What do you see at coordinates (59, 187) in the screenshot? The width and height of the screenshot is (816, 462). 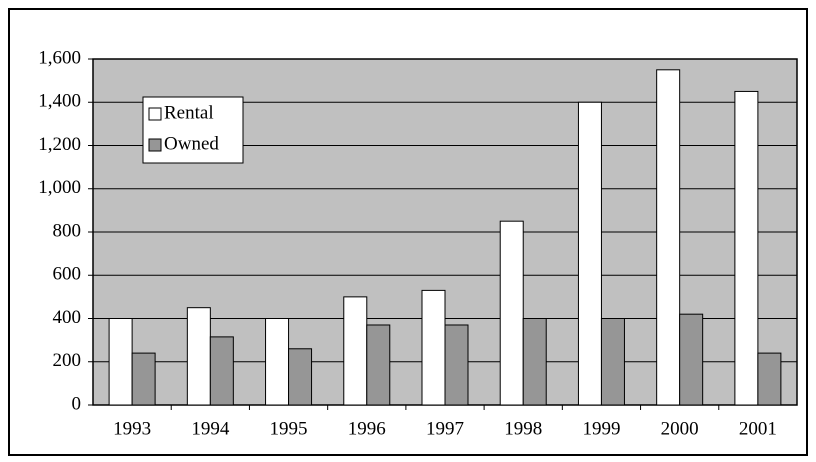 I see `y-tick-label: 1,000` at bounding box center [59, 187].